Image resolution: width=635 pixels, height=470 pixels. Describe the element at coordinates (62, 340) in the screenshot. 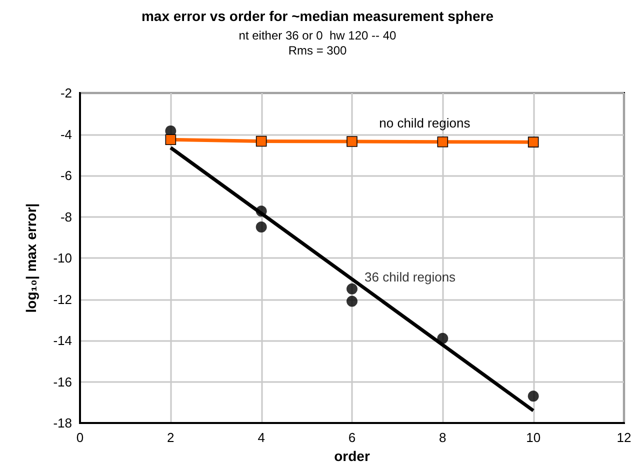

I see `y-tick-label: -14` at that location.